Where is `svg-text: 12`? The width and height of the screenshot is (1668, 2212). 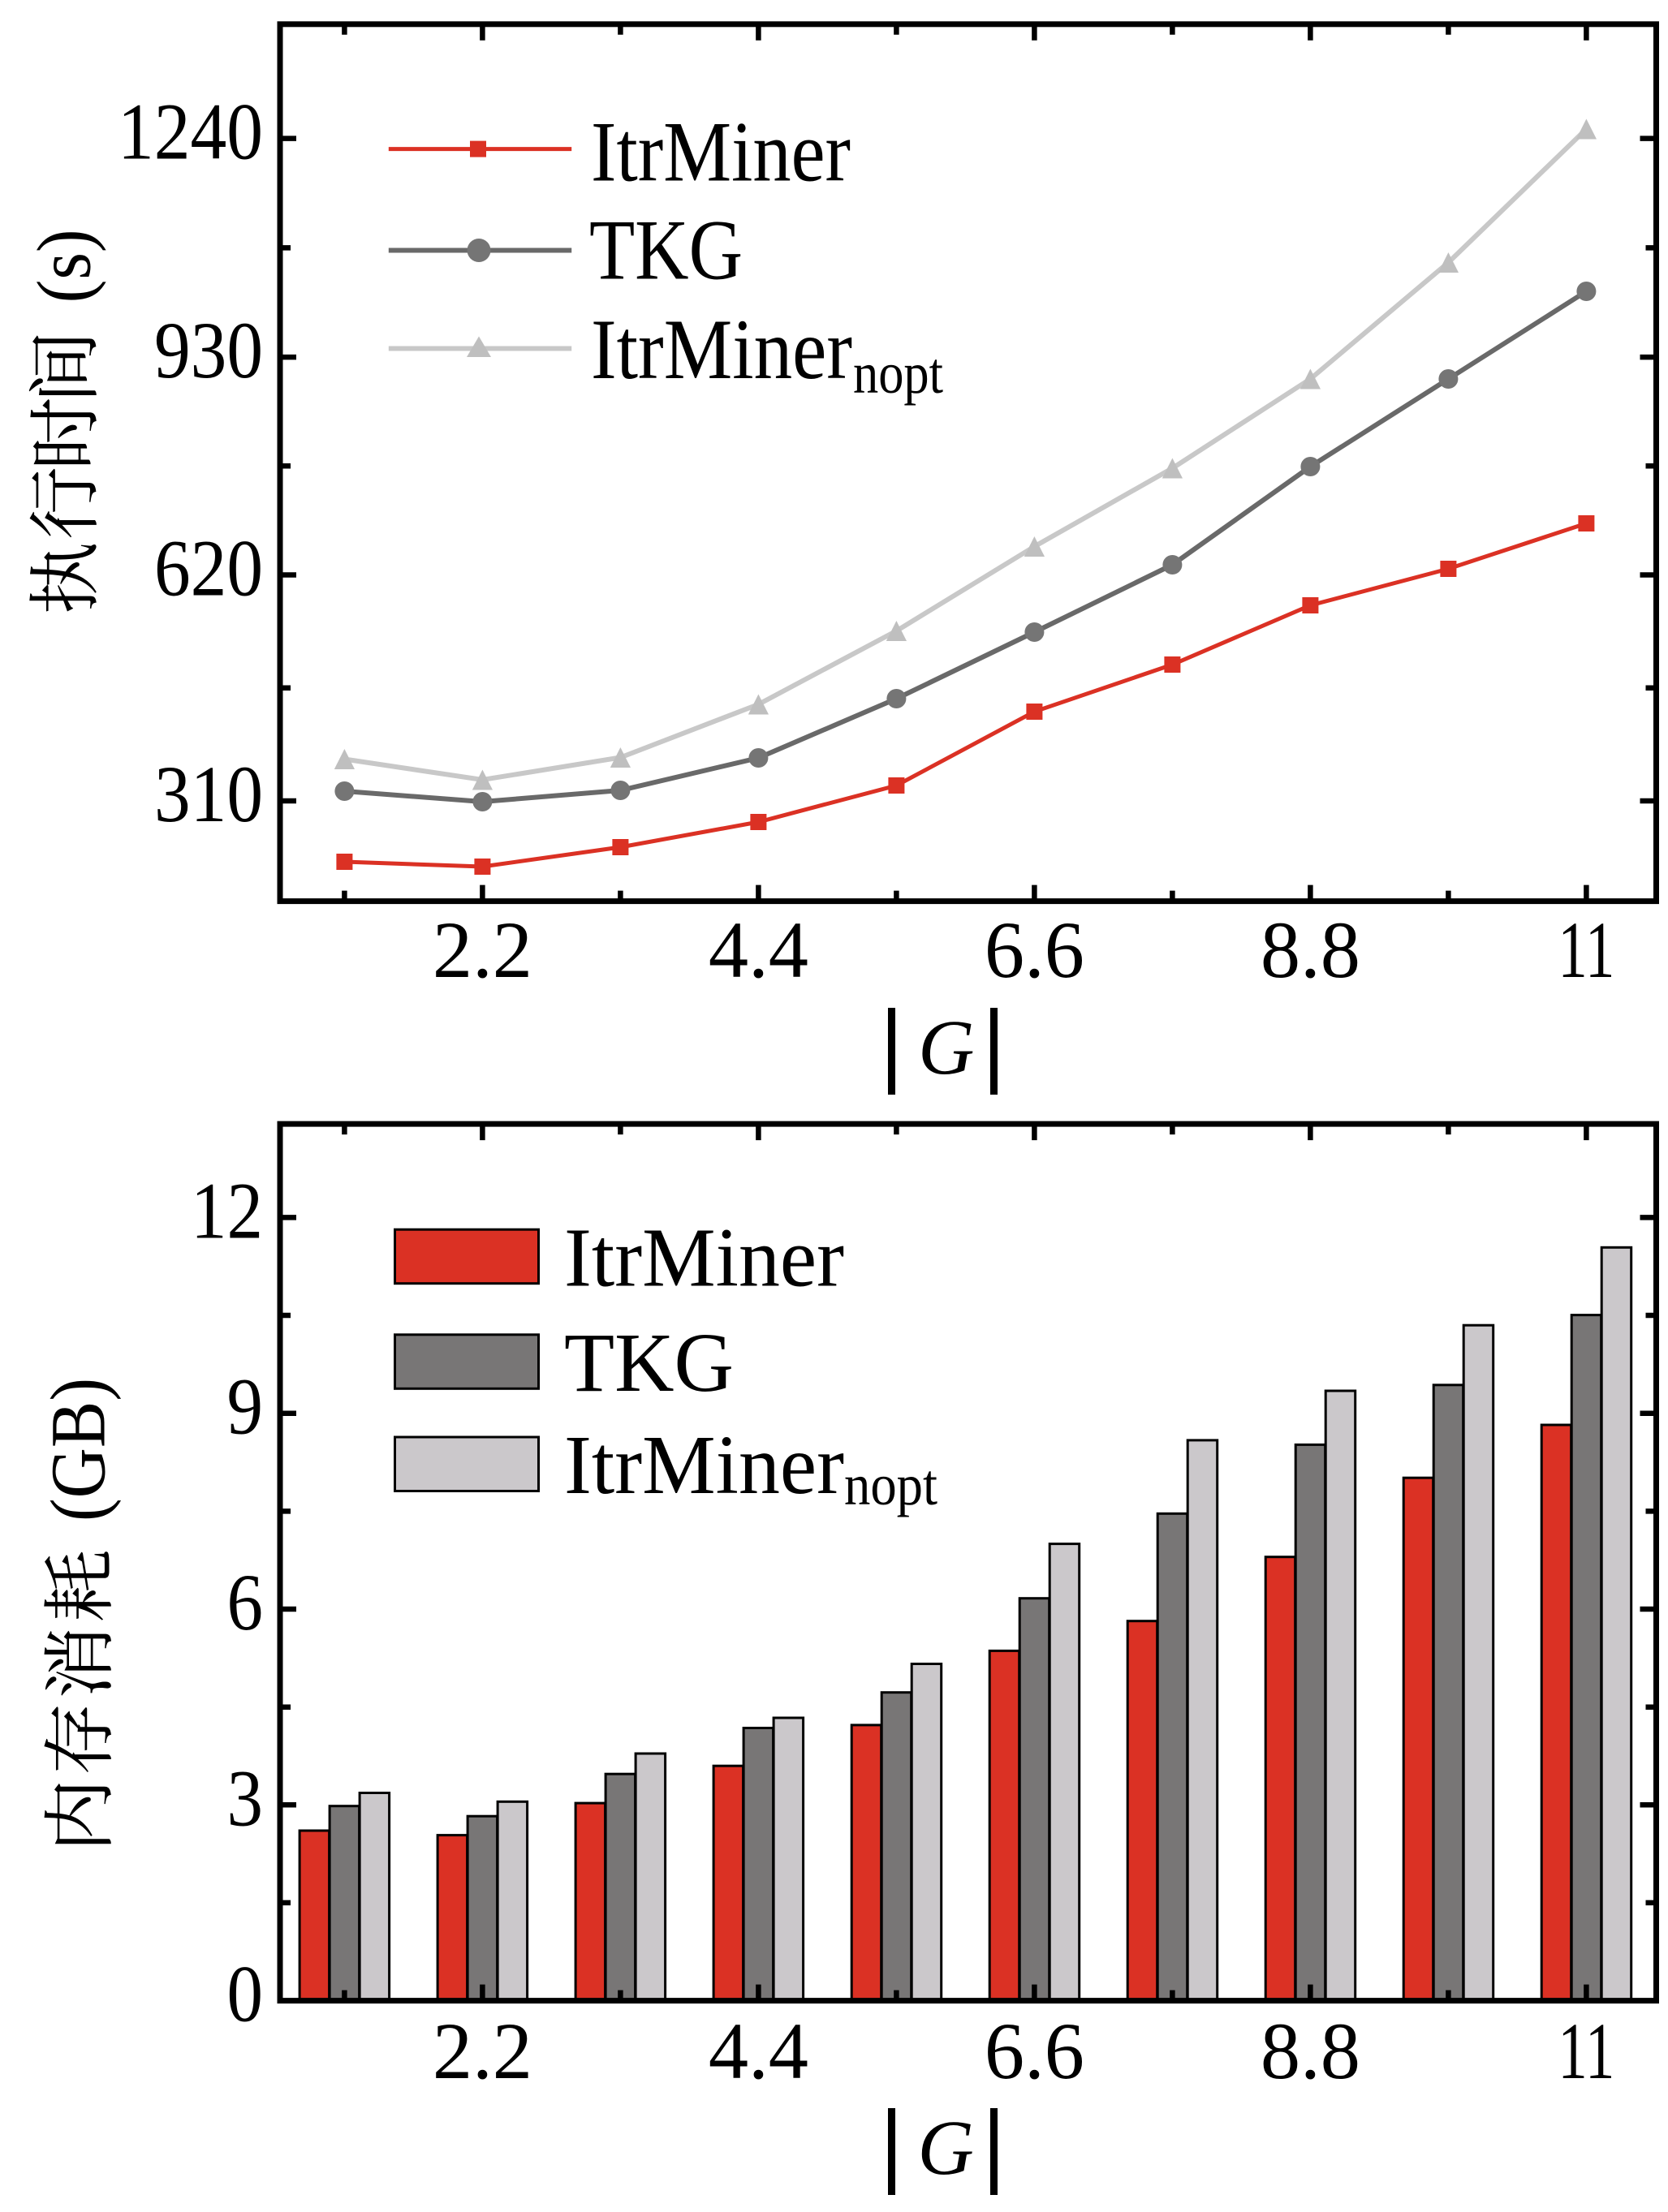
svg-text: 12 is located at coordinates (227, 1210).